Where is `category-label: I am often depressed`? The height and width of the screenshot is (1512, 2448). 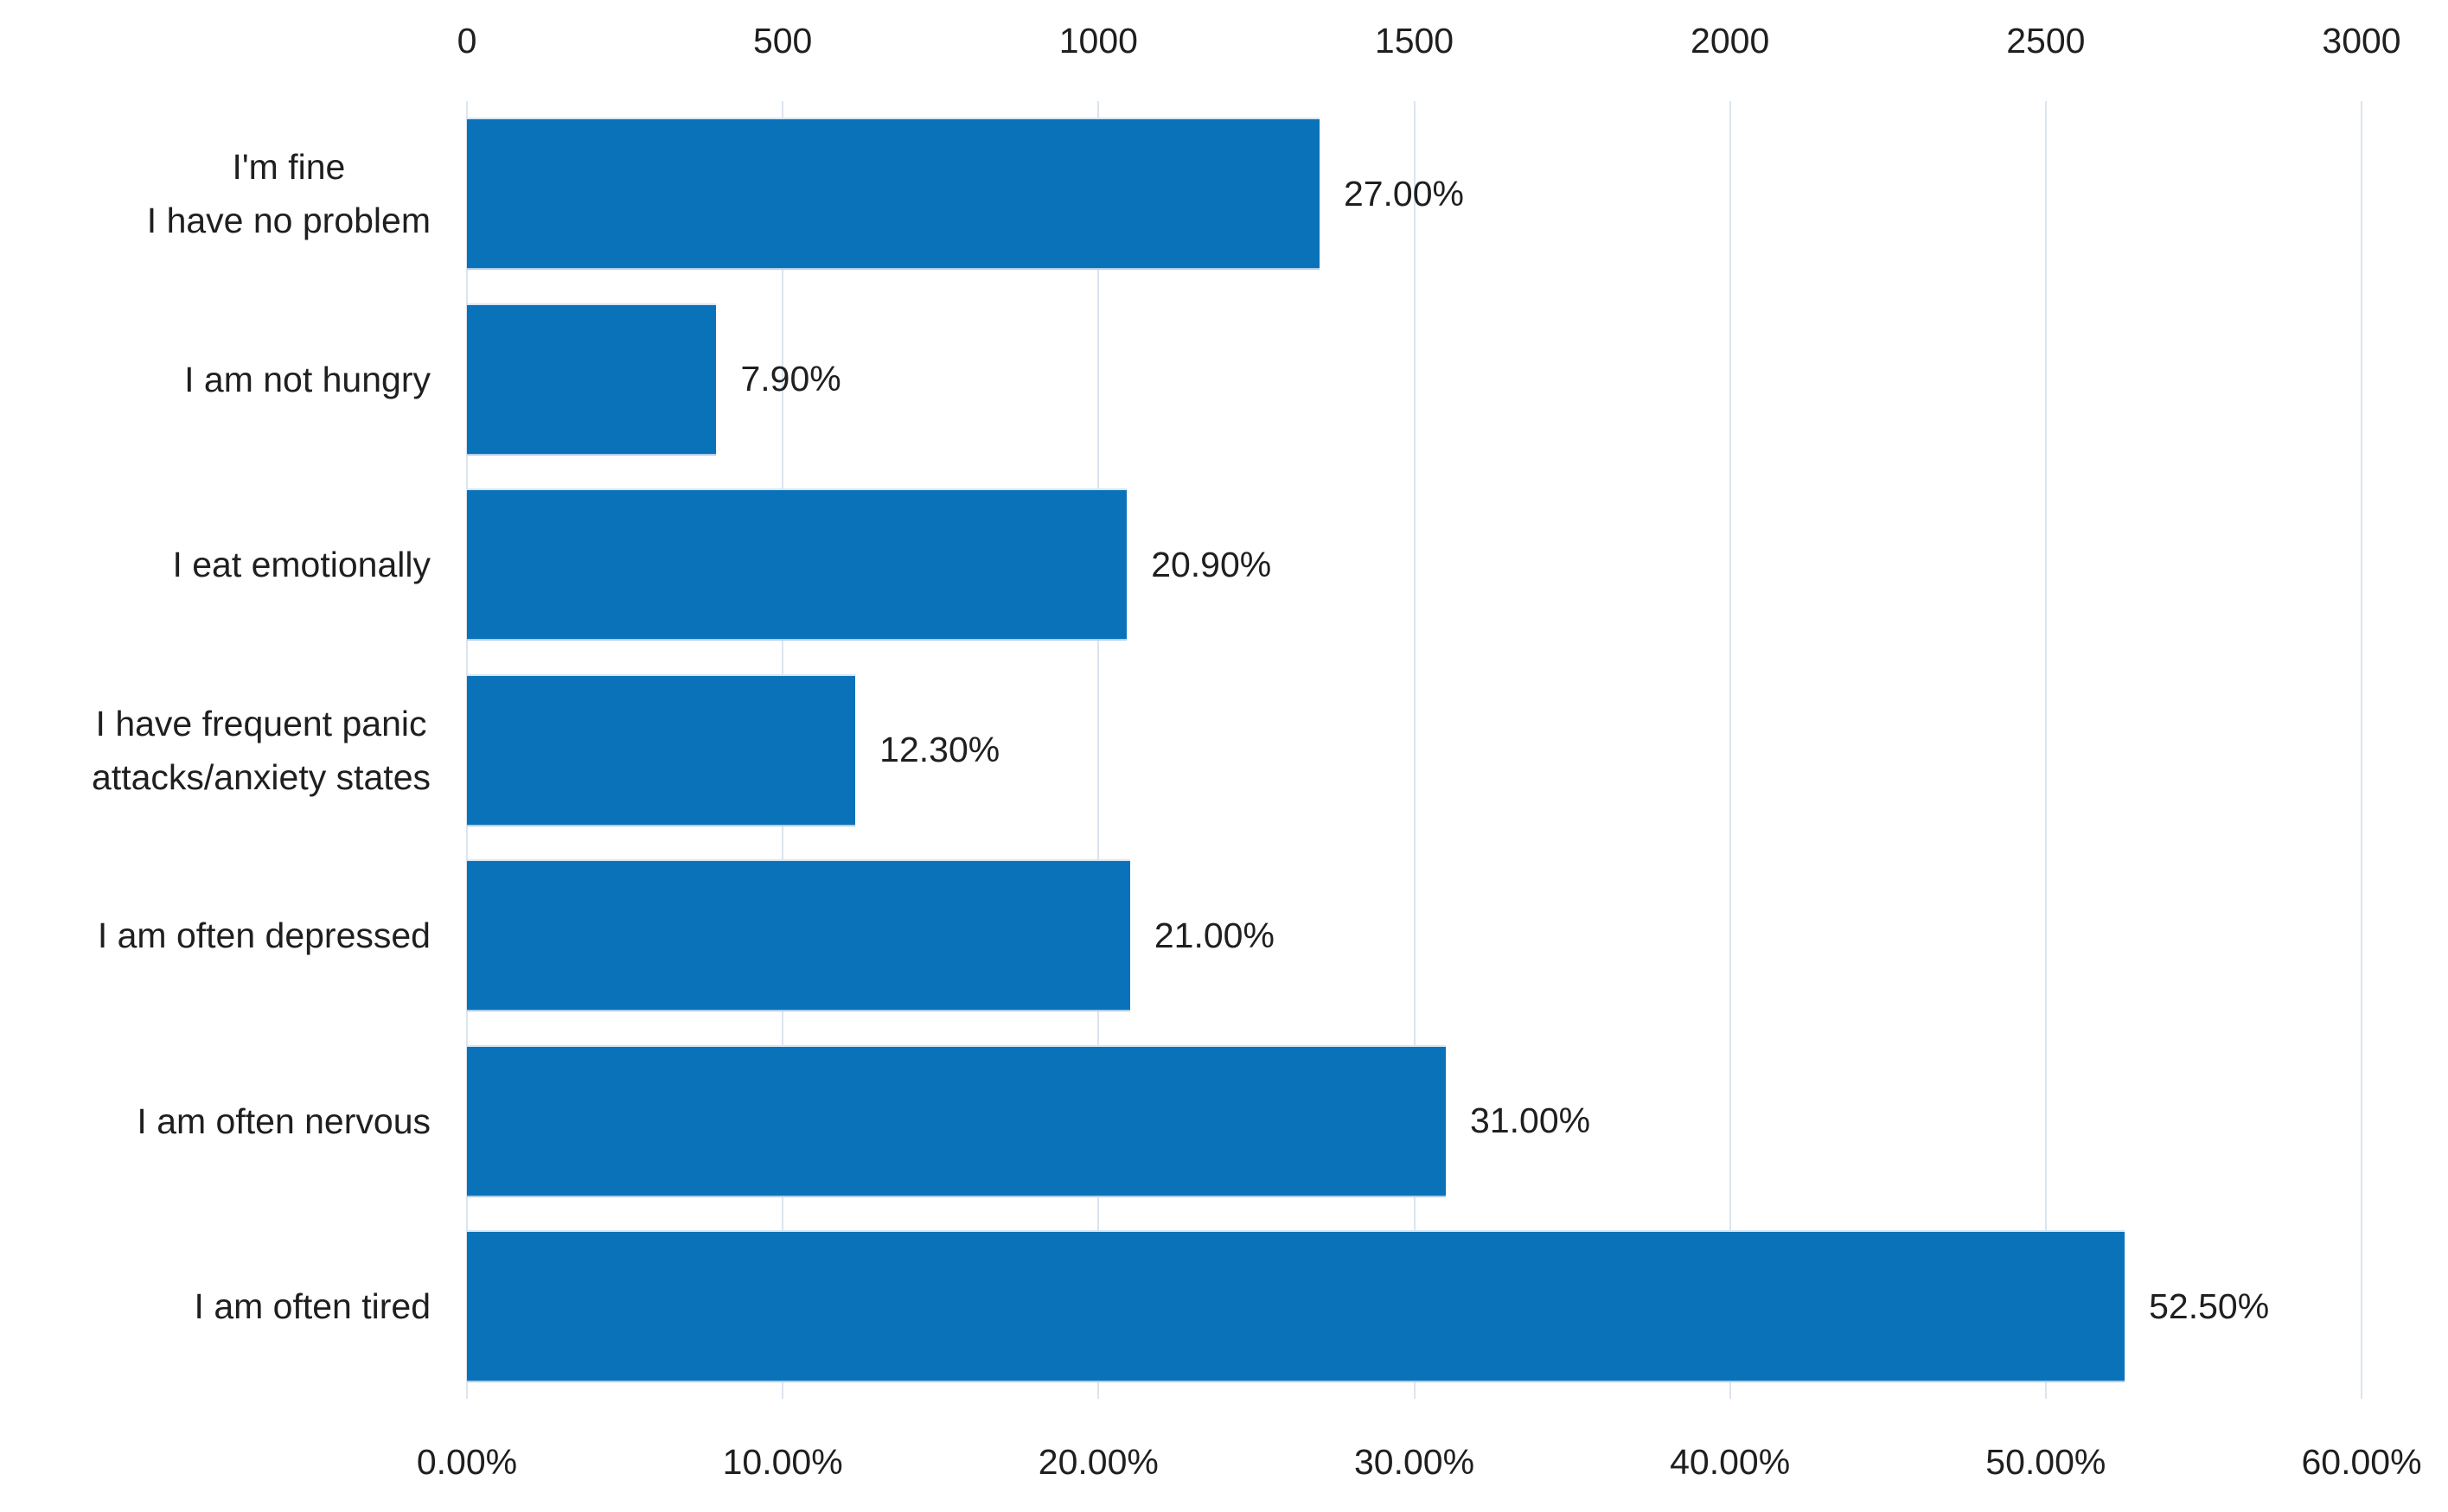 category-label: I am often depressed is located at coordinates (264, 935).